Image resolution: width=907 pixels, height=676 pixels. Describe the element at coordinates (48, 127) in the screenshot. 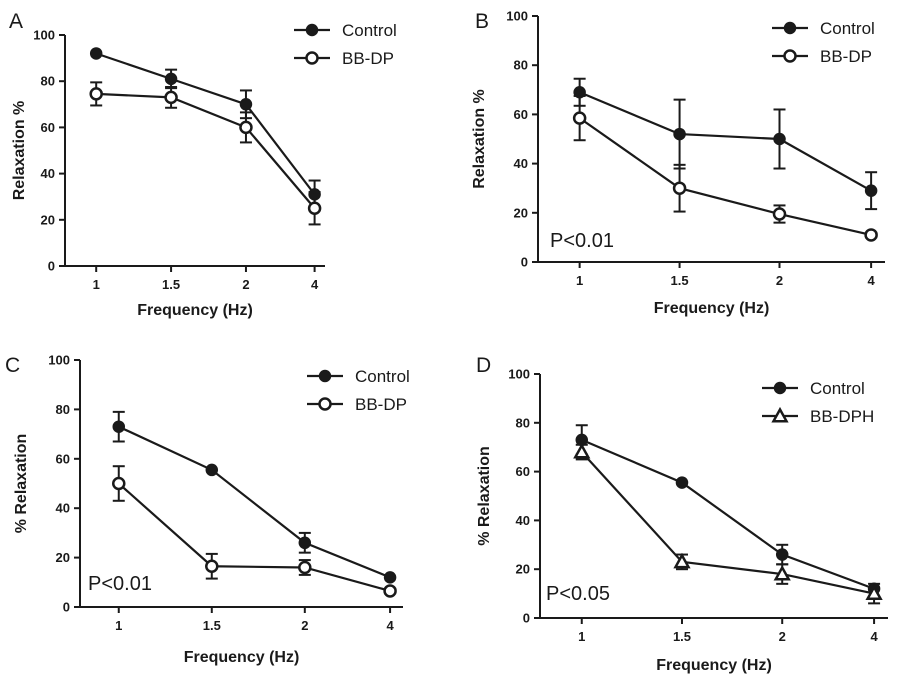

I see `panel-a-ytick-label: 60` at that location.